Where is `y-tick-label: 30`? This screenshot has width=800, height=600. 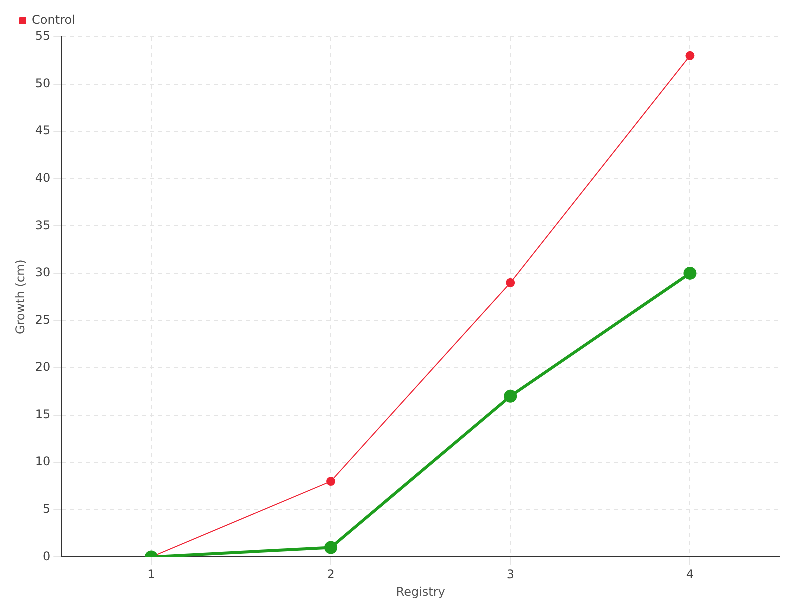
y-tick-label: 30 is located at coordinates (43, 273).